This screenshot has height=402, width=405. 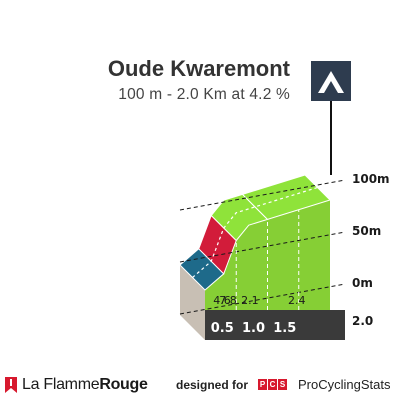 I want to click on summit-pole, so click(x=331, y=138).